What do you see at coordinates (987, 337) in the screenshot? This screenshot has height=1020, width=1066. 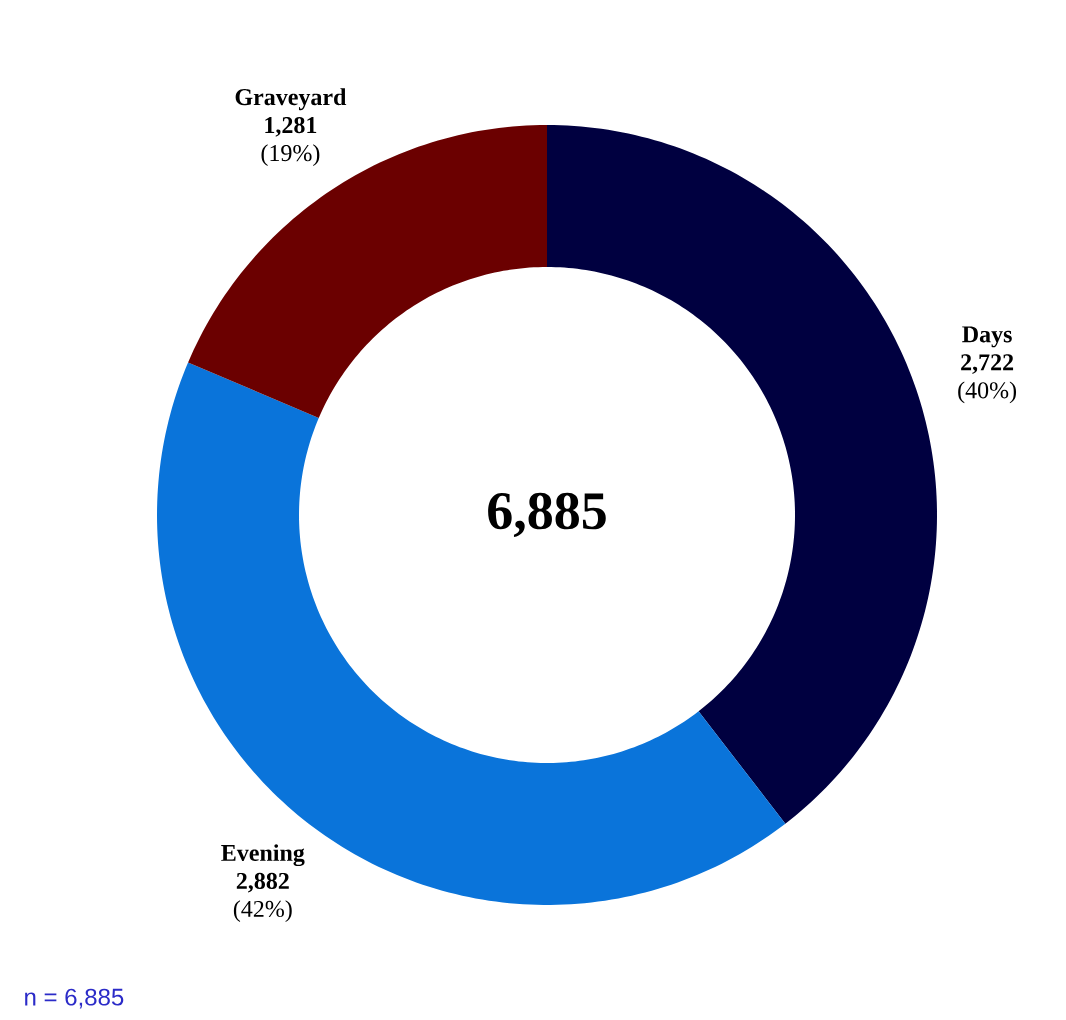 I see `slice-label: Days` at bounding box center [987, 337].